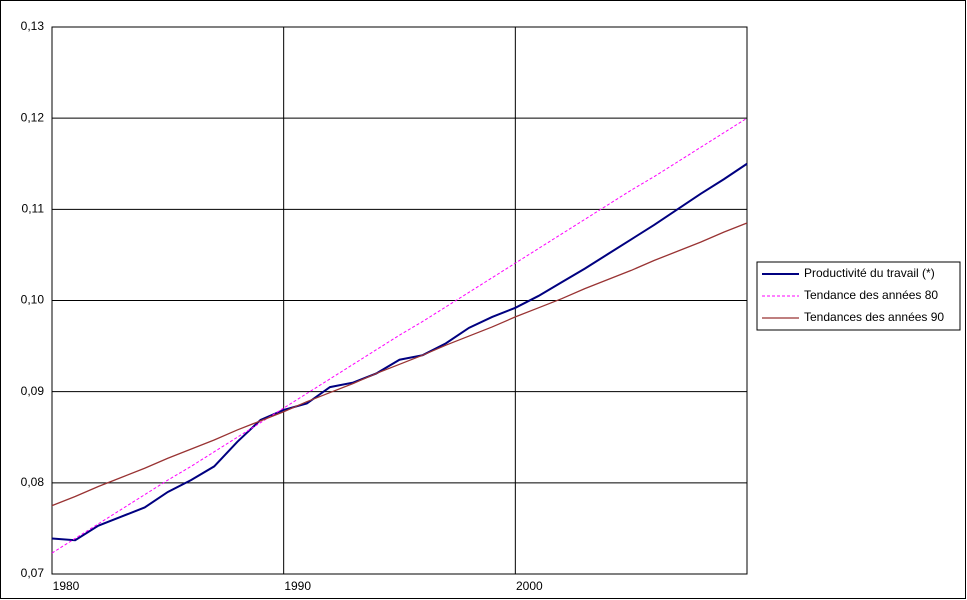  Describe the element at coordinates (33, 117) in the screenshot. I see `y-tick-label: 0,12` at that location.